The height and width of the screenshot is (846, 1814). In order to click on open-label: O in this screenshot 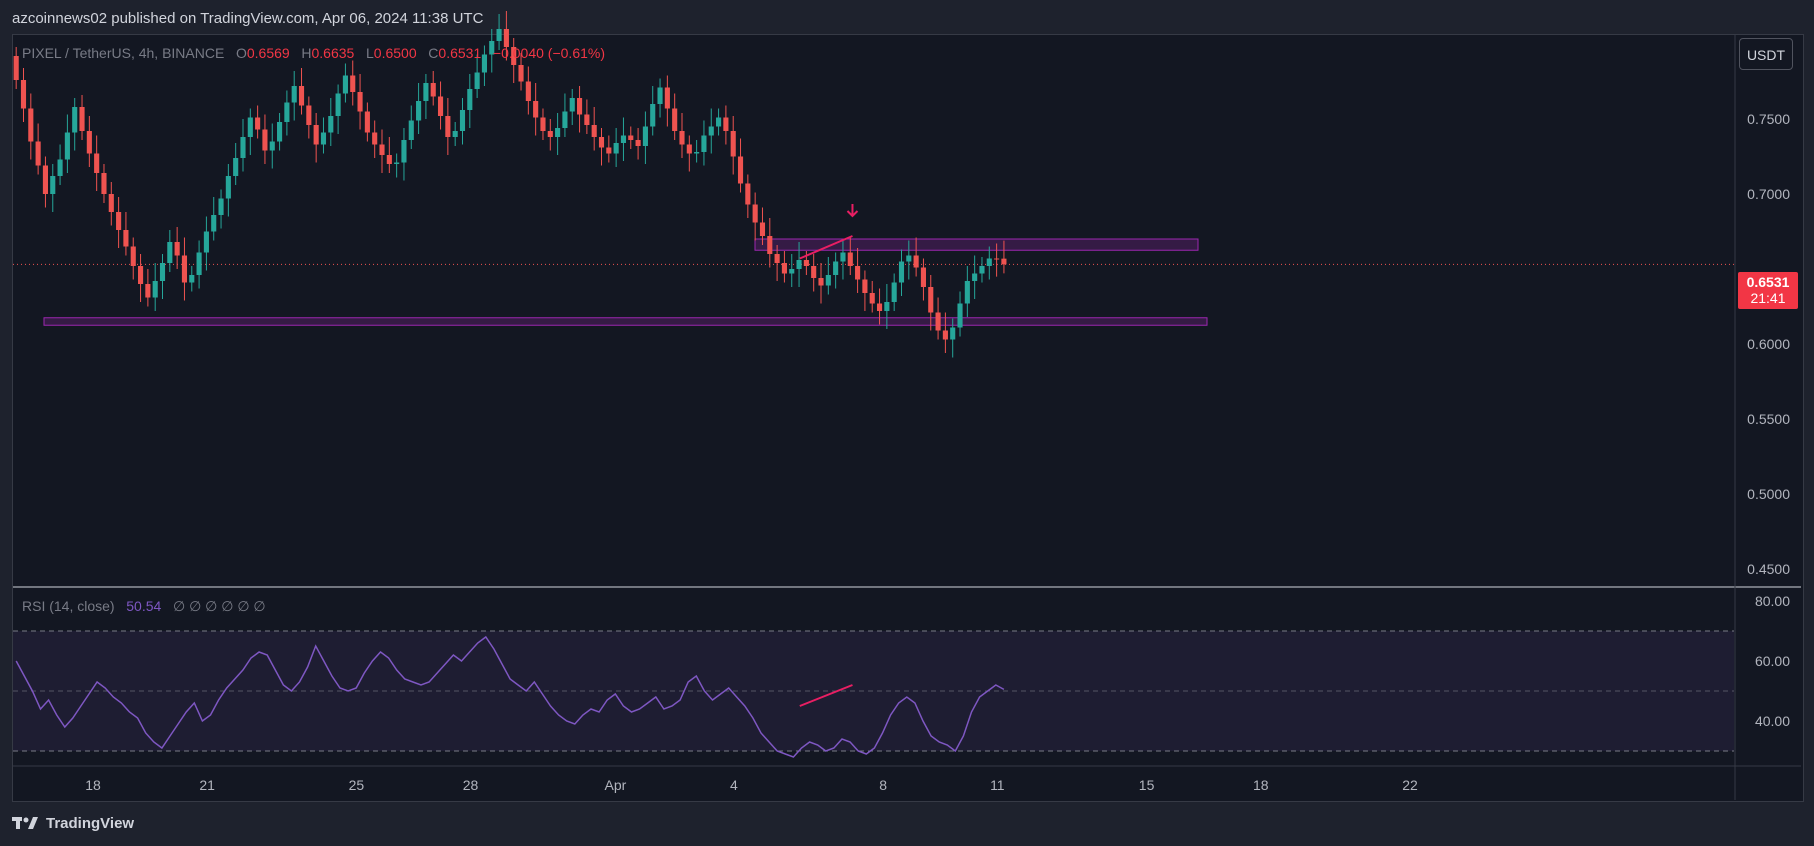, I will do `click(241, 53)`.